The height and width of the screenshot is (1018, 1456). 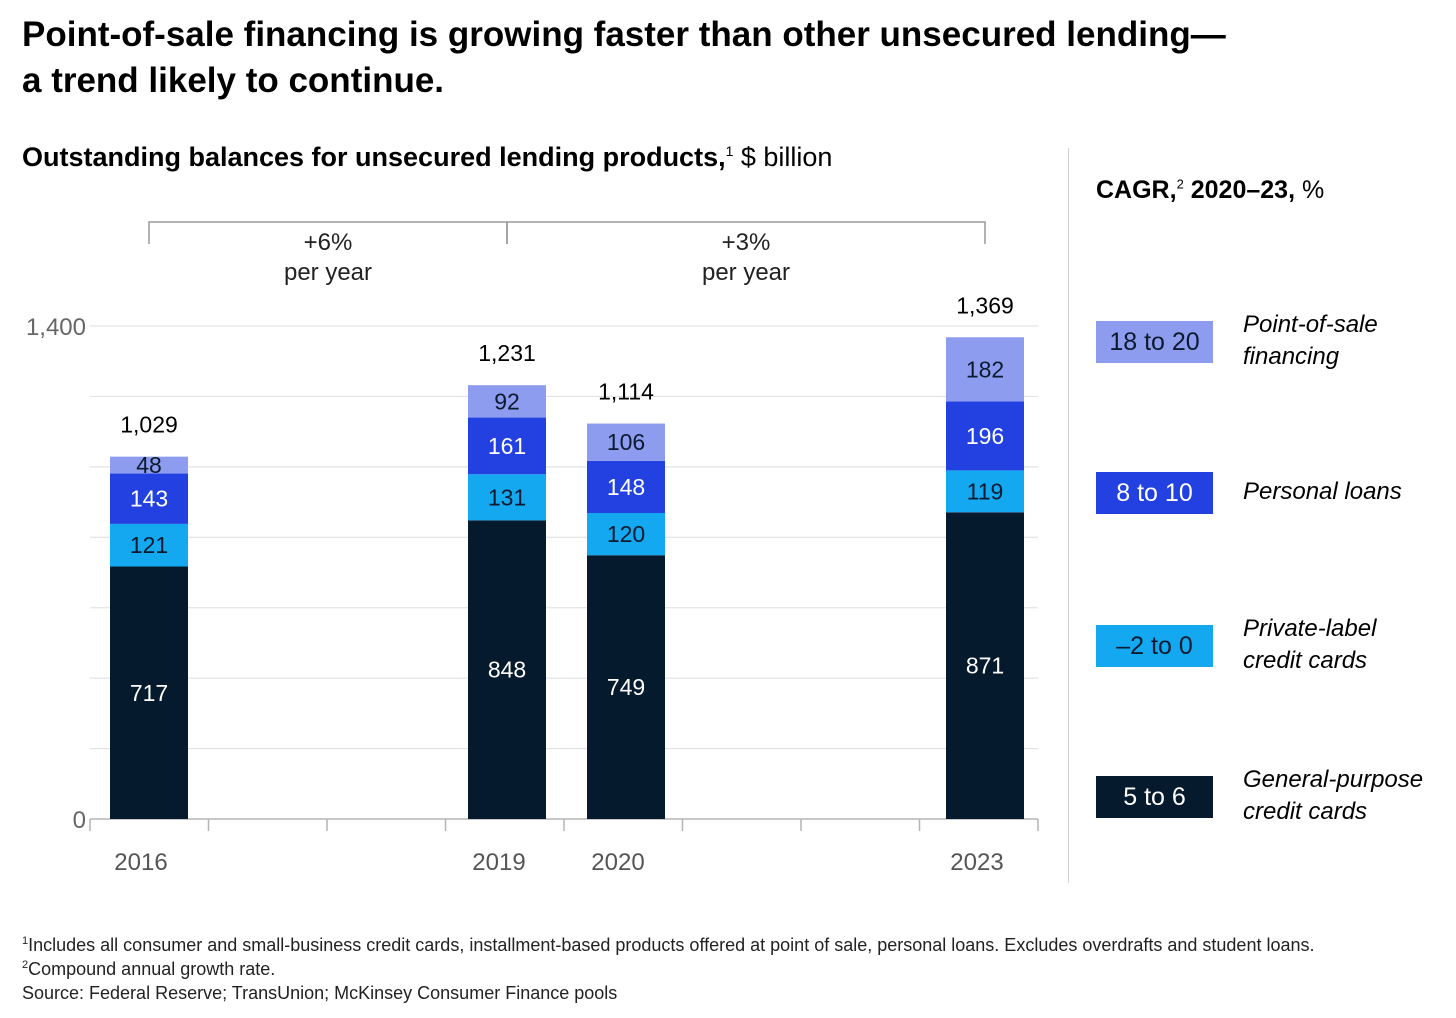 I want to click on bar-value-label: 92, so click(x=507, y=401).